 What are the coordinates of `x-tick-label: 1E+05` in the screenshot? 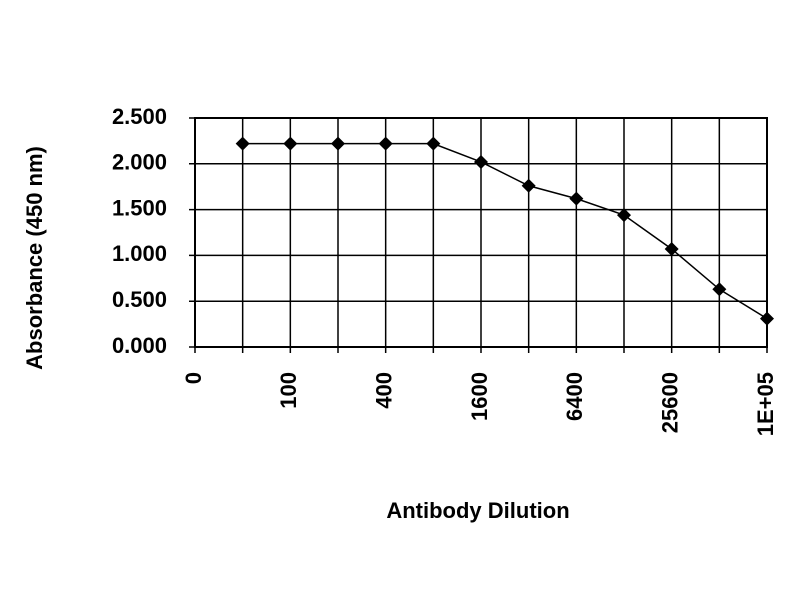 It's located at (765, 404).